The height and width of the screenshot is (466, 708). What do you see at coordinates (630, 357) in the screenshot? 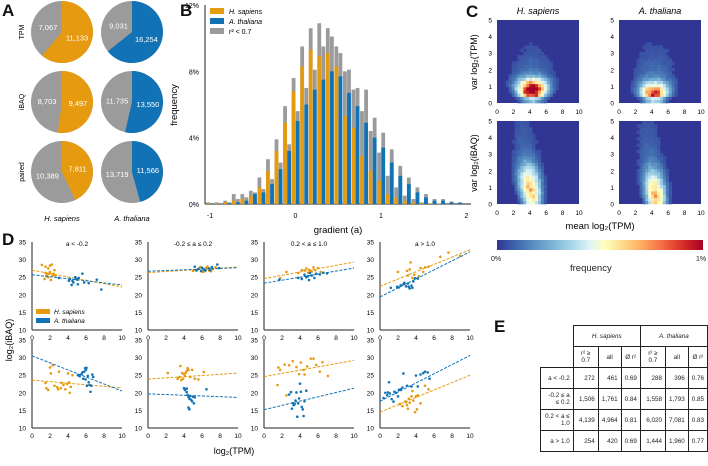
I see `table-subheader: Ø r²` at bounding box center [630, 357].